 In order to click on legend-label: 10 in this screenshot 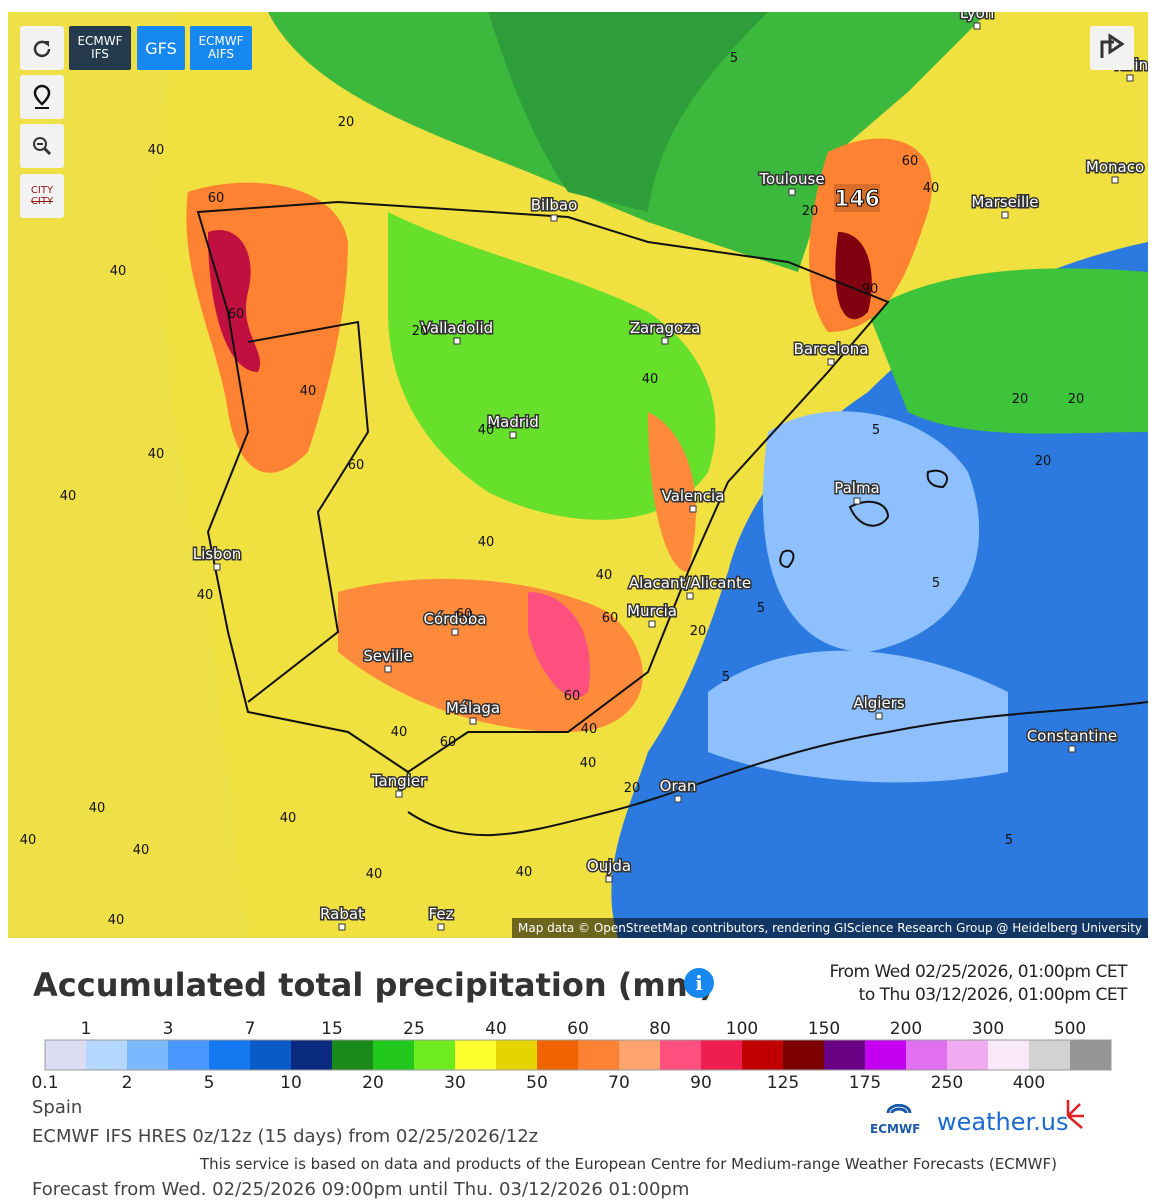, I will do `click(291, 1083)`.